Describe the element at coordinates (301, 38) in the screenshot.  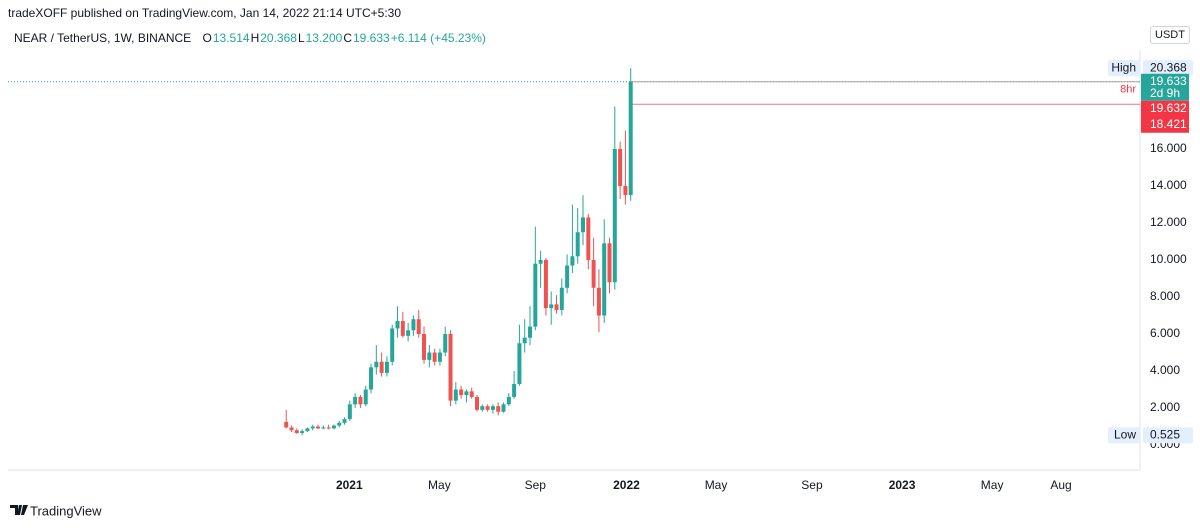
I see `ohlc-key: L` at that location.